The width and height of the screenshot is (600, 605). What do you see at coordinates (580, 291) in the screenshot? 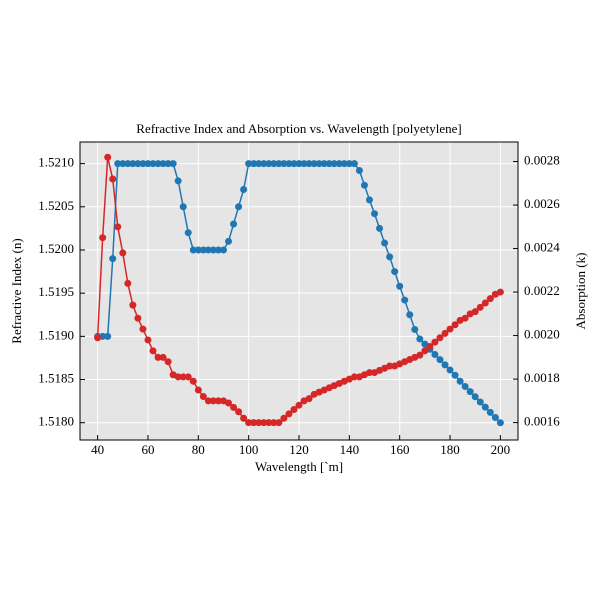
I see `y2-axis-label: Absorption (k)` at bounding box center [580, 291].